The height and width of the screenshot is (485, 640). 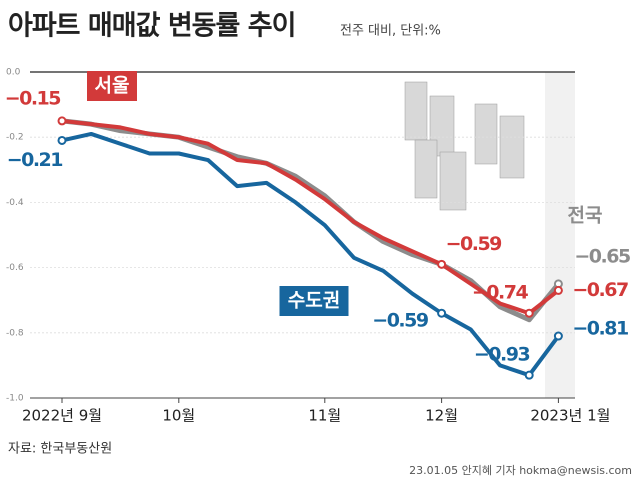 What do you see at coordinates (500, 293) in the screenshot?
I see `value-label: −0.74` at bounding box center [500, 293].